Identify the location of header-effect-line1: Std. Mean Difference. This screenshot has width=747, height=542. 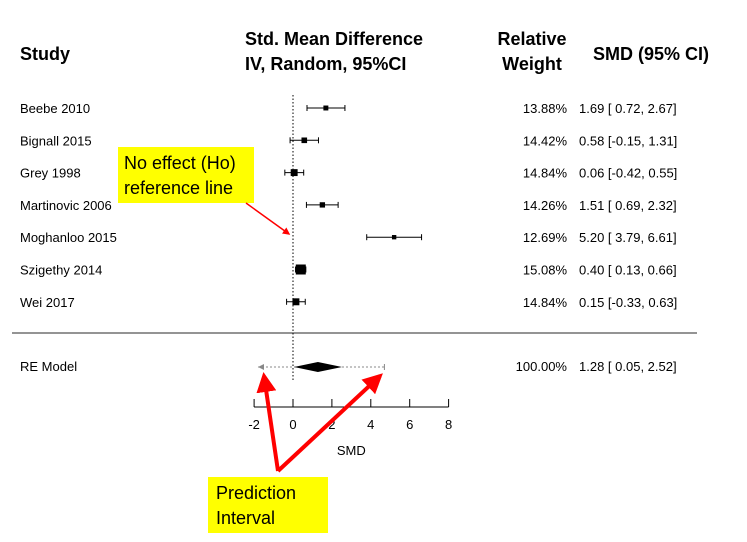
(334, 39).